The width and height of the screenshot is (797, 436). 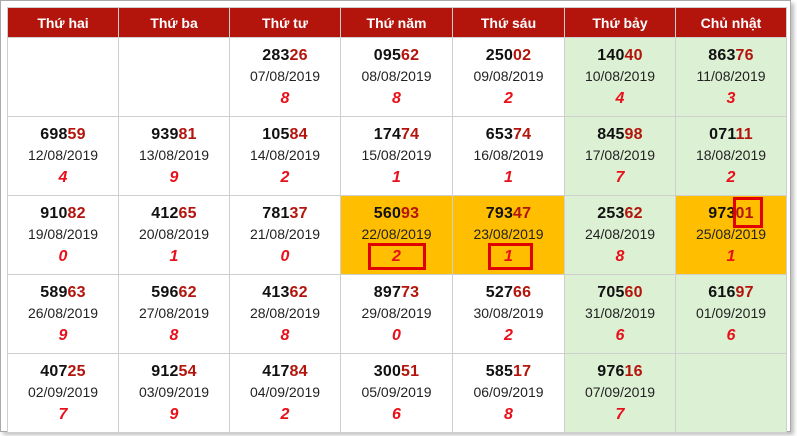 What do you see at coordinates (174, 392) in the screenshot?
I see `draw-date: 03/09/2019` at bounding box center [174, 392].